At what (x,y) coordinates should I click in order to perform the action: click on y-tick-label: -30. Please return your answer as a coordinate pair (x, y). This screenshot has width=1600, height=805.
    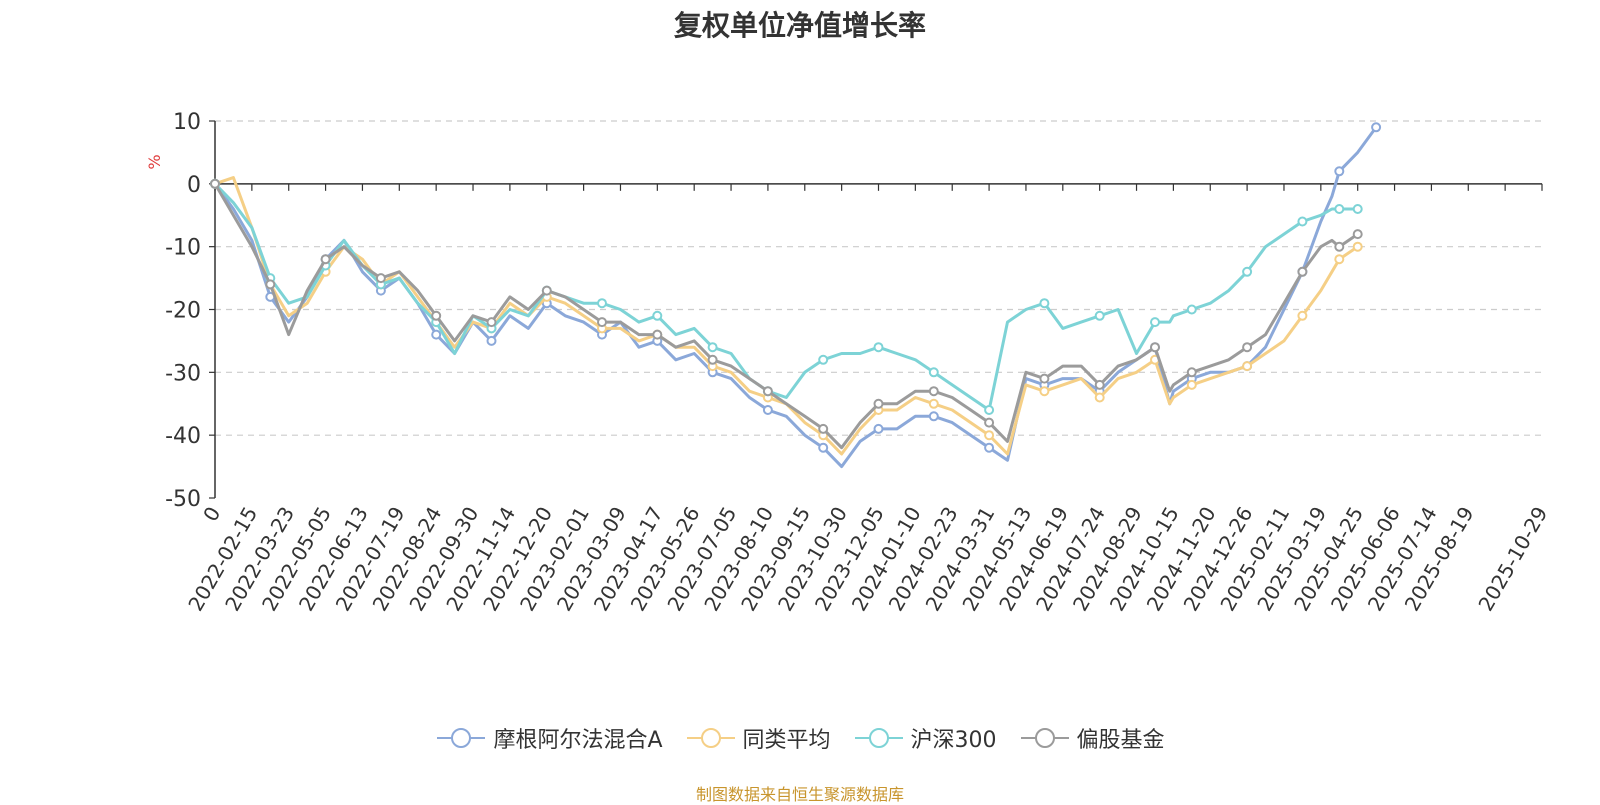
    Looking at the image, I should click on (183, 373).